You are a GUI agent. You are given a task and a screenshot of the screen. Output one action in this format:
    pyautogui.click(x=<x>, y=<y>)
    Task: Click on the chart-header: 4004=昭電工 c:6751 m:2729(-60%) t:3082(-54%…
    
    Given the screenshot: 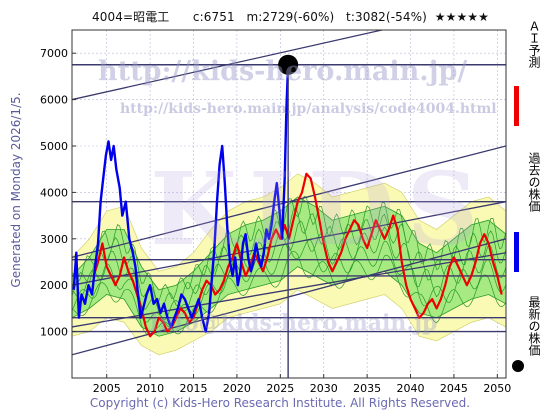 What is the action you would take?
    pyautogui.click(x=290, y=16)
    